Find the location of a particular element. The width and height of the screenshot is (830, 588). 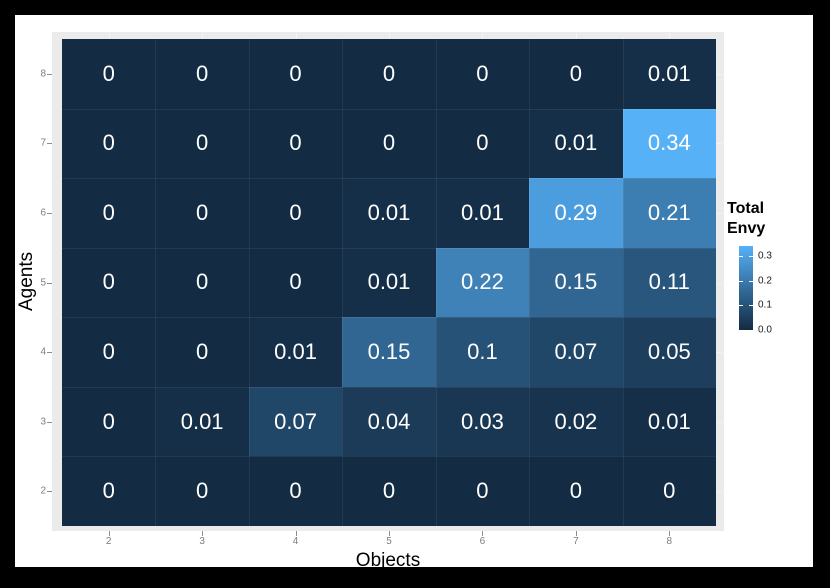

x-tick-label: 8 is located at coordinates (669, 541).